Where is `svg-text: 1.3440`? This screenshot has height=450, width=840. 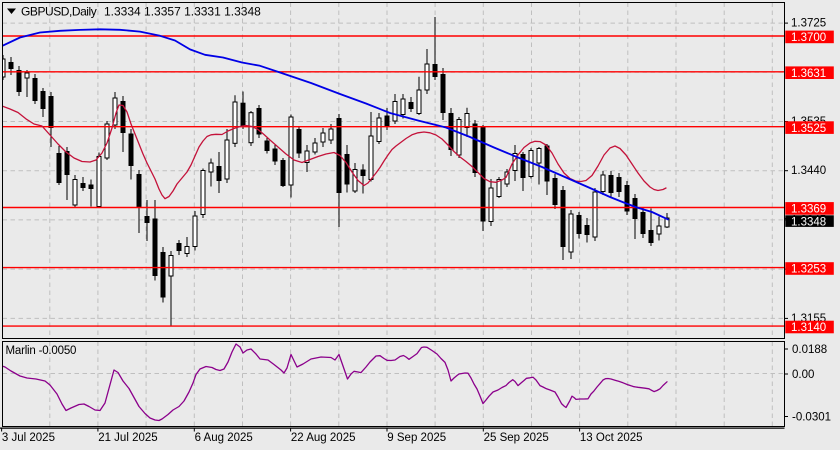 svg-text: 1.3440 is located at coordinates (808, 171).